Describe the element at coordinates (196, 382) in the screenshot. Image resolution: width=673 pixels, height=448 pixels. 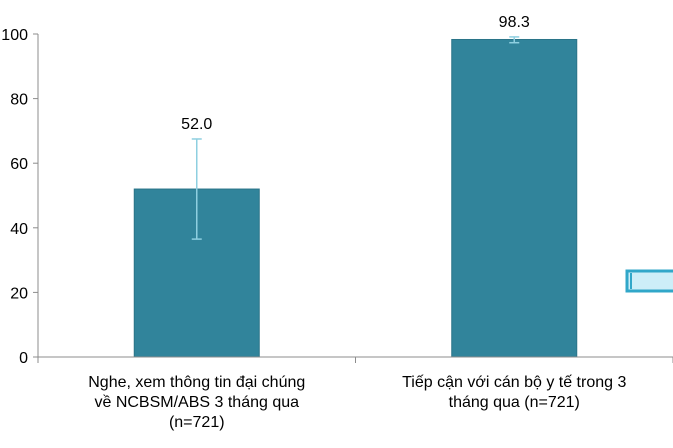
I see `category-label-line: Nghe, xem thông tin đại chúng` at that location.